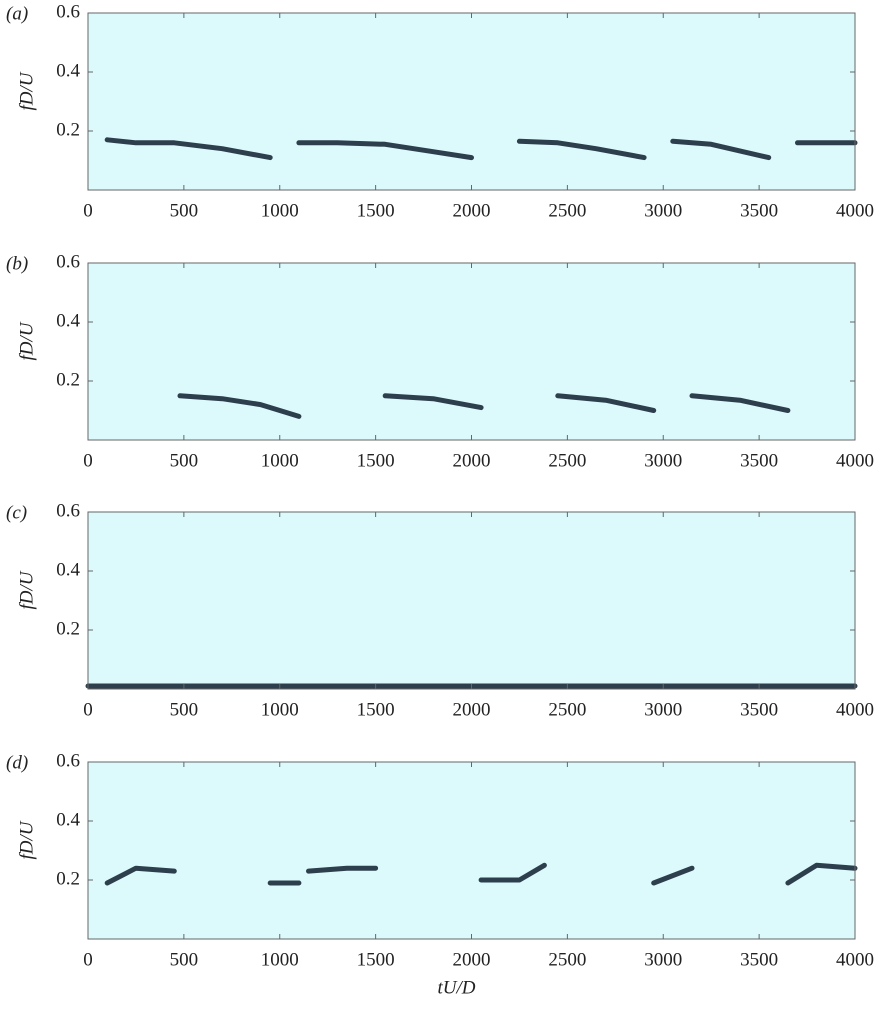  What do you see at coordinates (457, 987) in the screenshot?
I see `x-axis-label: tU/D` at bounding box center [457, 987].